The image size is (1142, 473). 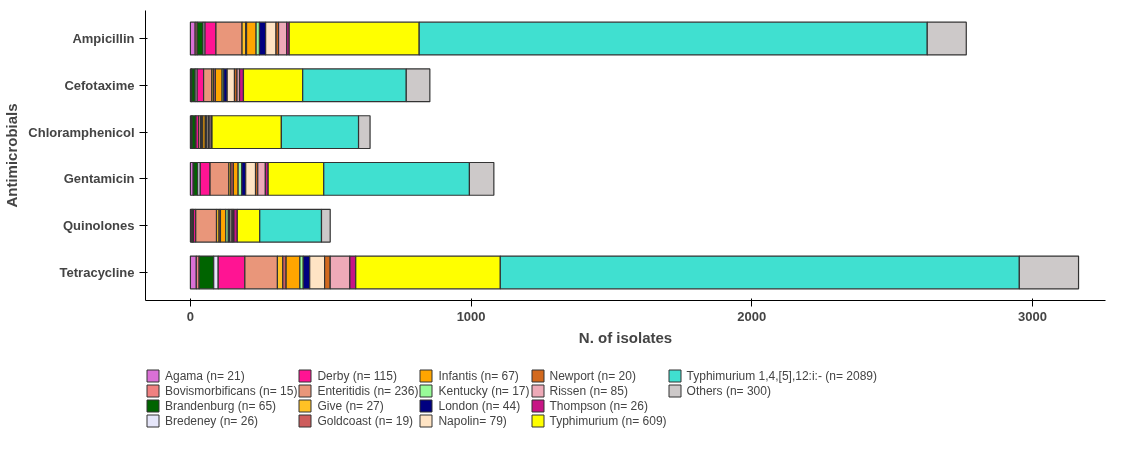 What do you see at coordinates (99, 226) in the screenshot?
I see `y-tick-label: Quinolones` at bounding box center [99, 226].